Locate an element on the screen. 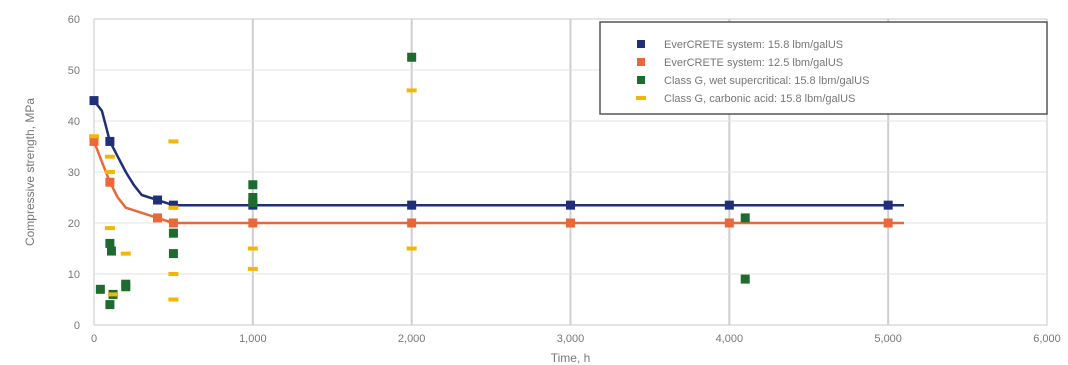 Image resolution: width=1068 pixels, height=365 pixels. y-tick-label: 30 is located at coordinates (74, 173).